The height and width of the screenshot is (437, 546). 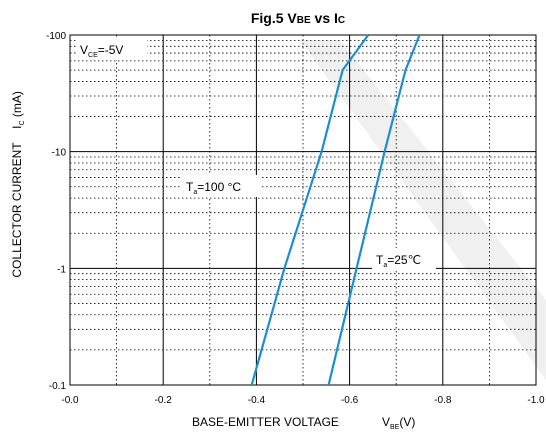 I want to click on x-tick-label: -1.0, so click(x=536, y=400).